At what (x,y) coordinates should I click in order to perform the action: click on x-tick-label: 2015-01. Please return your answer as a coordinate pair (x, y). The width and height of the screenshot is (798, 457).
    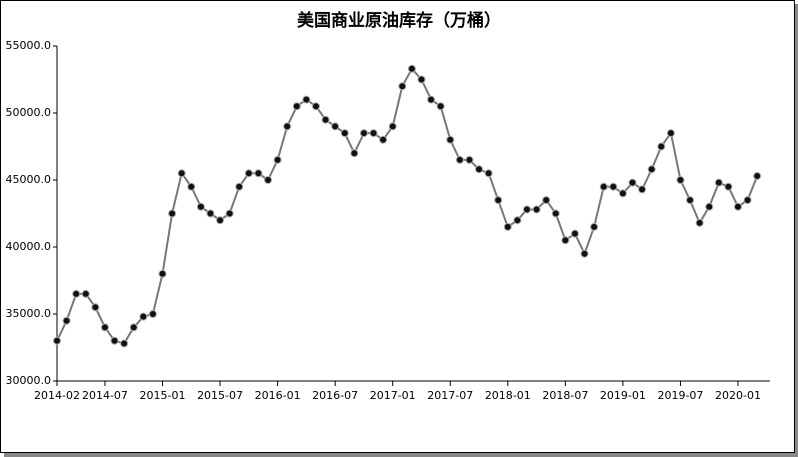
    Looking at the image, I should click on (163, 395).